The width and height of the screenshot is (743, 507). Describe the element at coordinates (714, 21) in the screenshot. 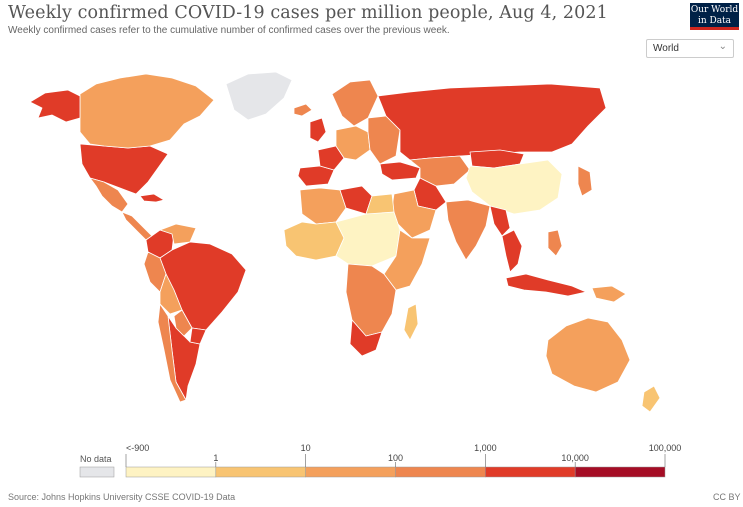

I see `logo-line-2: in Data` at that location.